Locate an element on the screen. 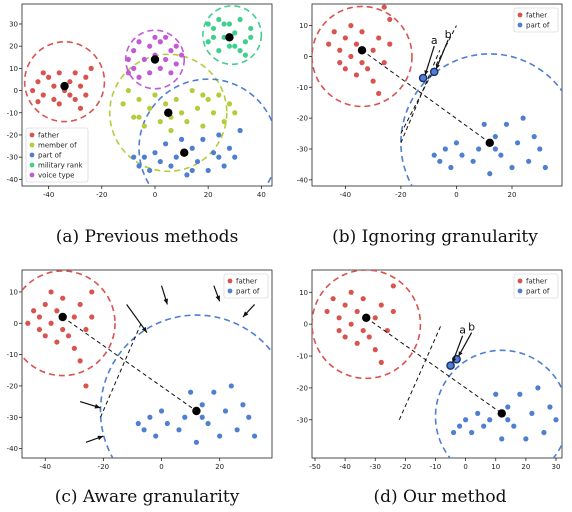  panel-caption: (d) Our method is located at coordinates (439, 497).